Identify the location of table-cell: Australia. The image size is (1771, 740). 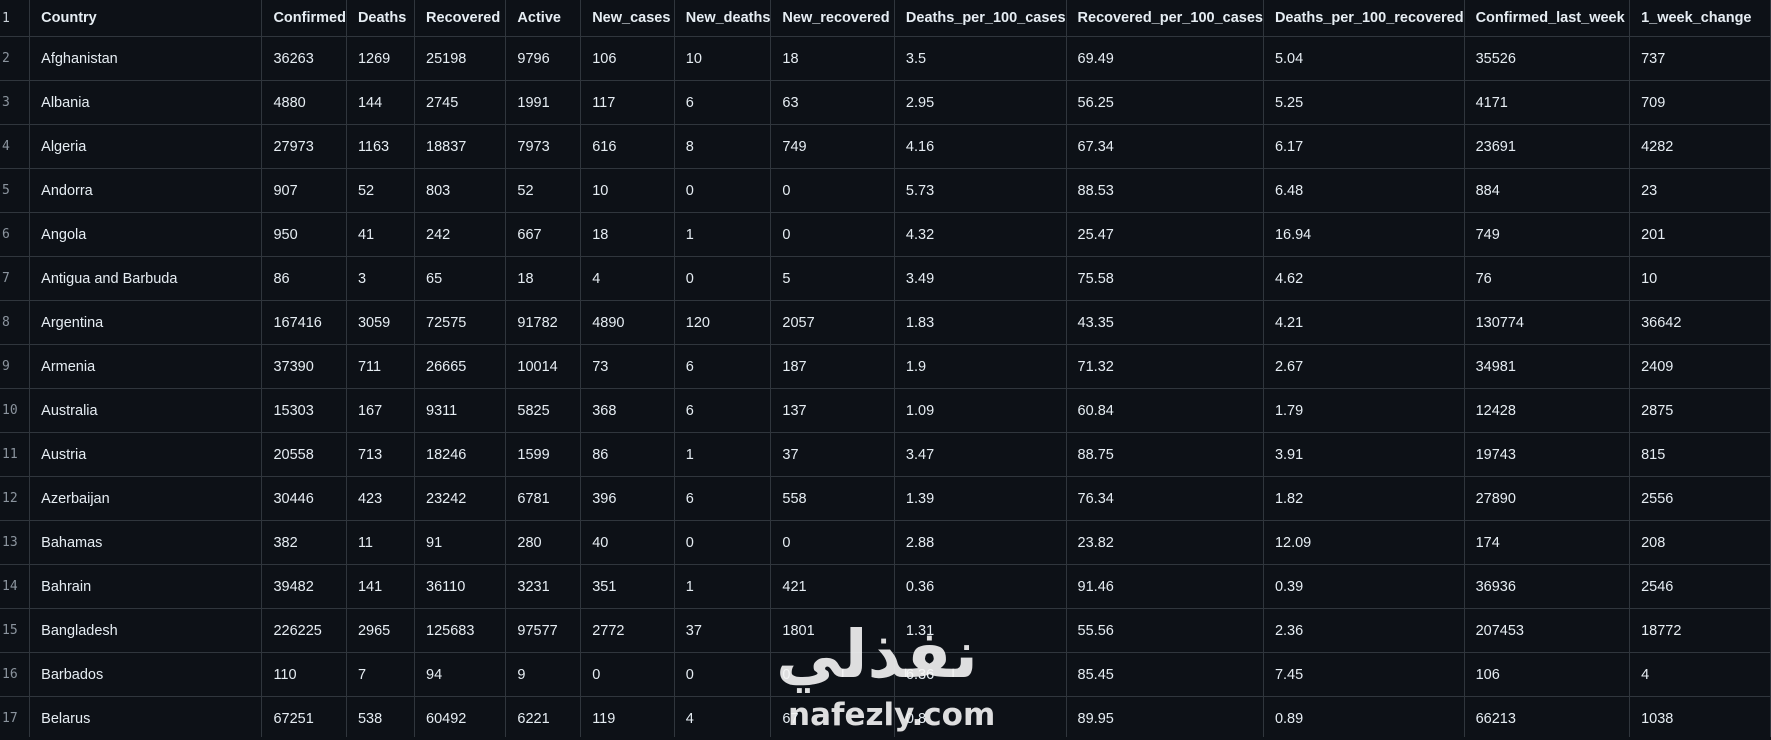
(146, 410).